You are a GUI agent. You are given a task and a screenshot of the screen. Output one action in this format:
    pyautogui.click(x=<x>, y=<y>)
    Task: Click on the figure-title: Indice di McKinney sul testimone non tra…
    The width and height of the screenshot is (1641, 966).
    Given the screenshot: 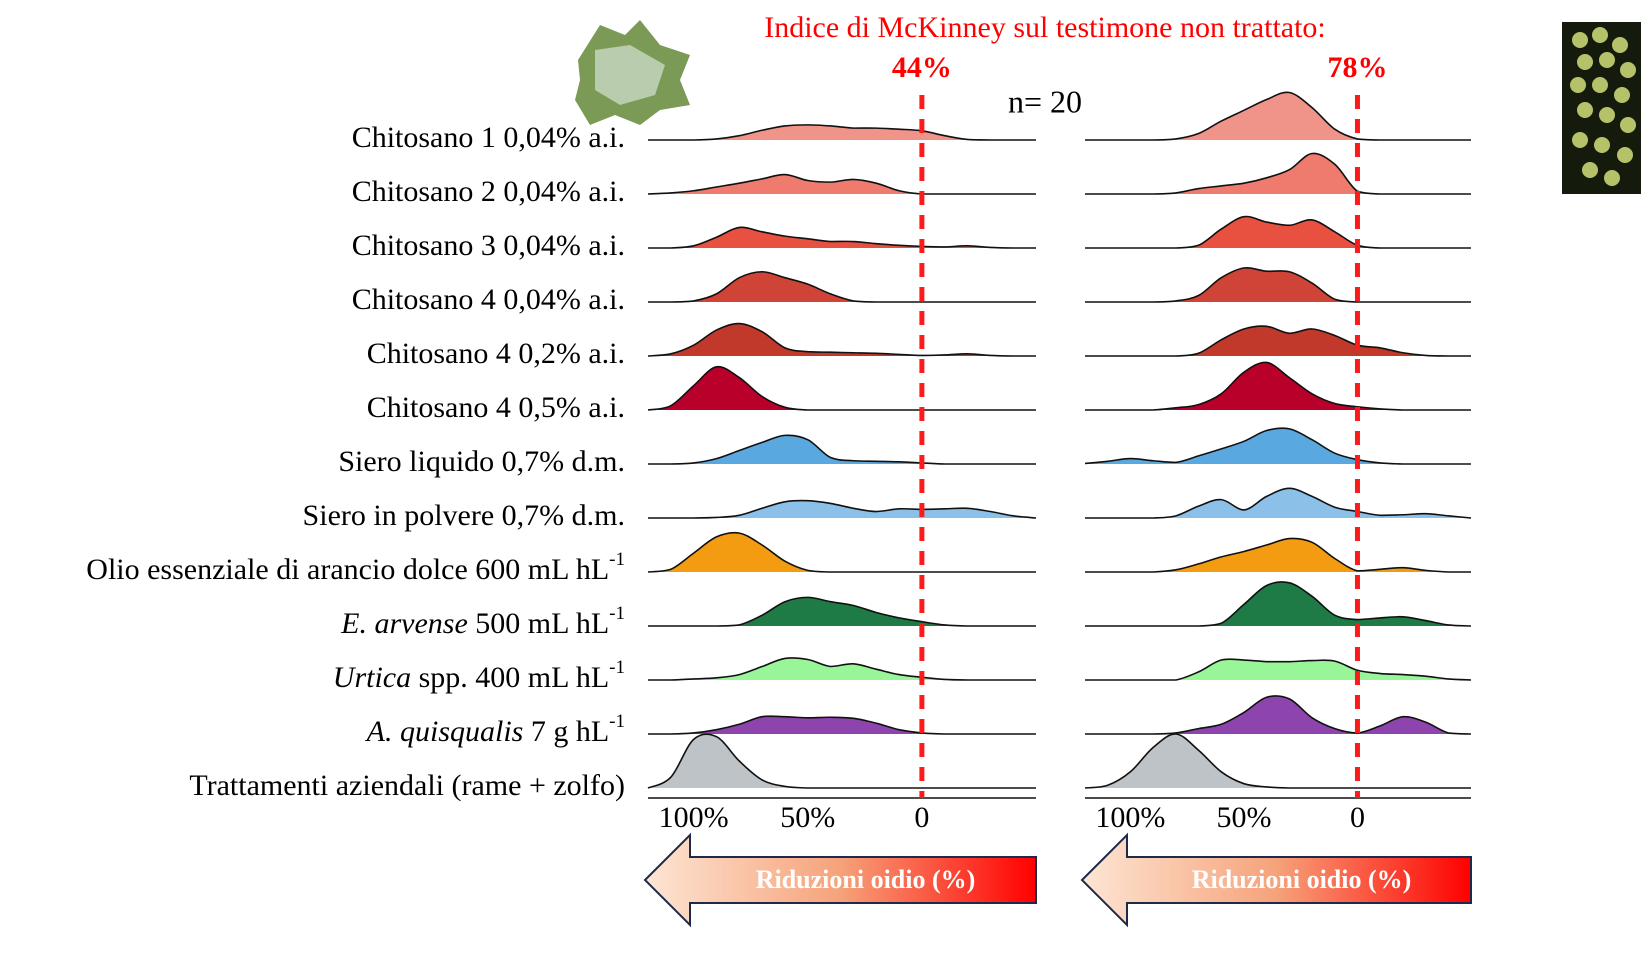 What is the action you would take?
    pyautogui.click(x=1045, y=27)
    